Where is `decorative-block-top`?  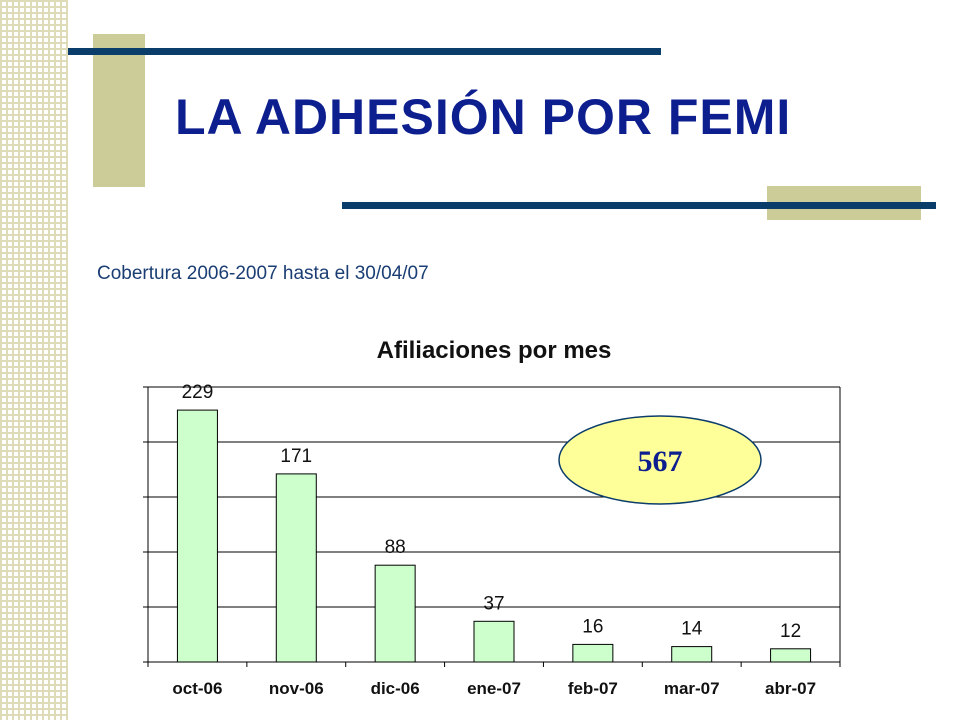
decorative-block-top is located at coordinates (119, 110).